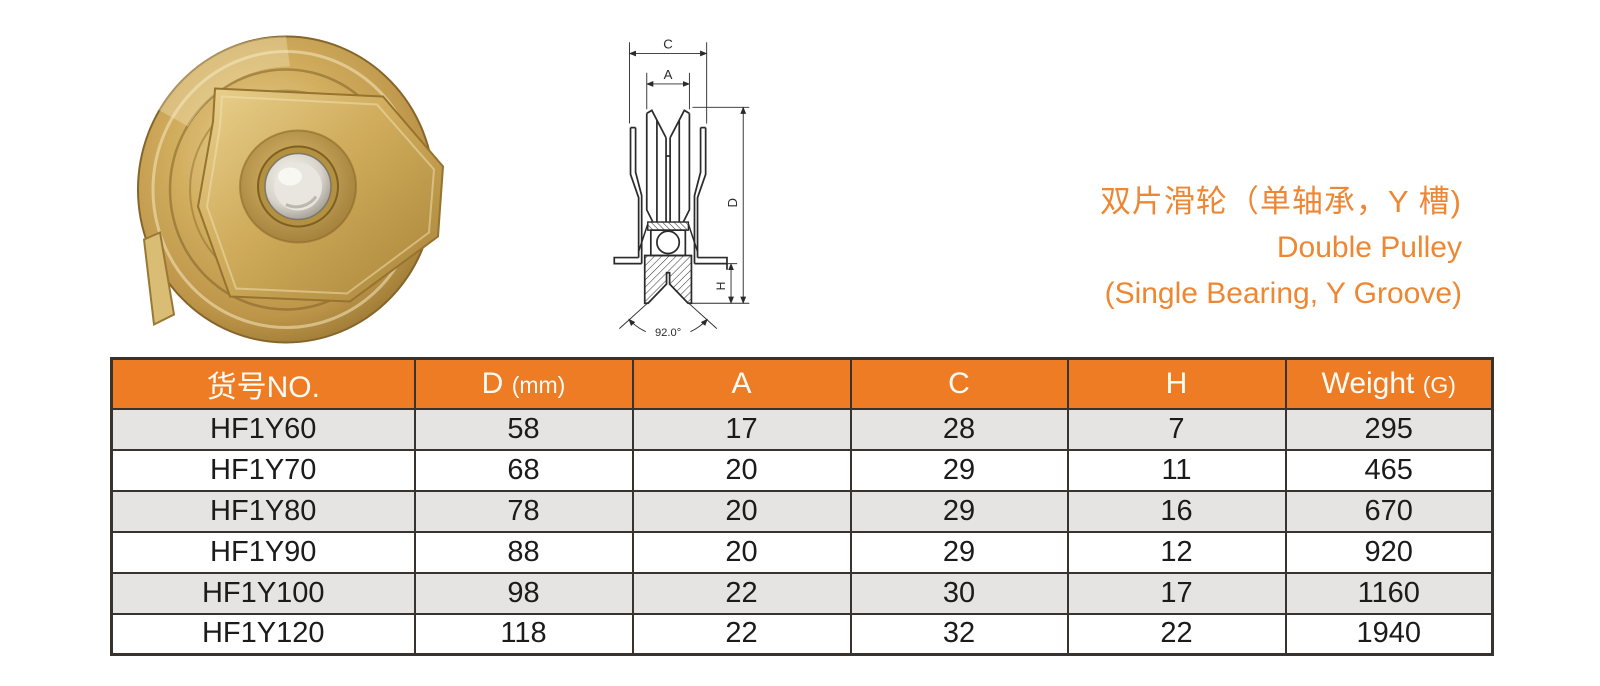  Describe the element at coordinates (523, 470) in the screenshot. I see `cell-d: 68` at that location.